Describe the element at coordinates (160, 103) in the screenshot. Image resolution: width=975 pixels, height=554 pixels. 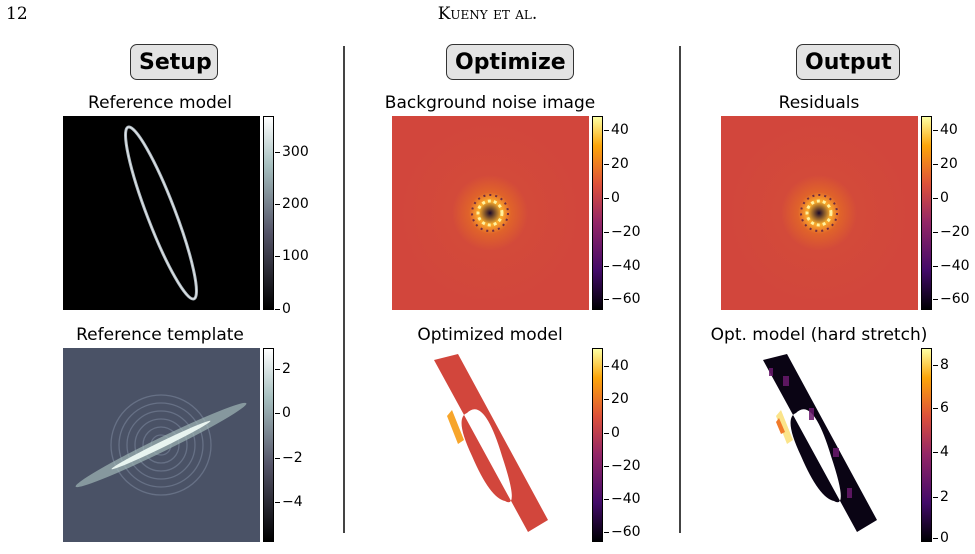
I see `reference-model-title: Reference model` at that location.